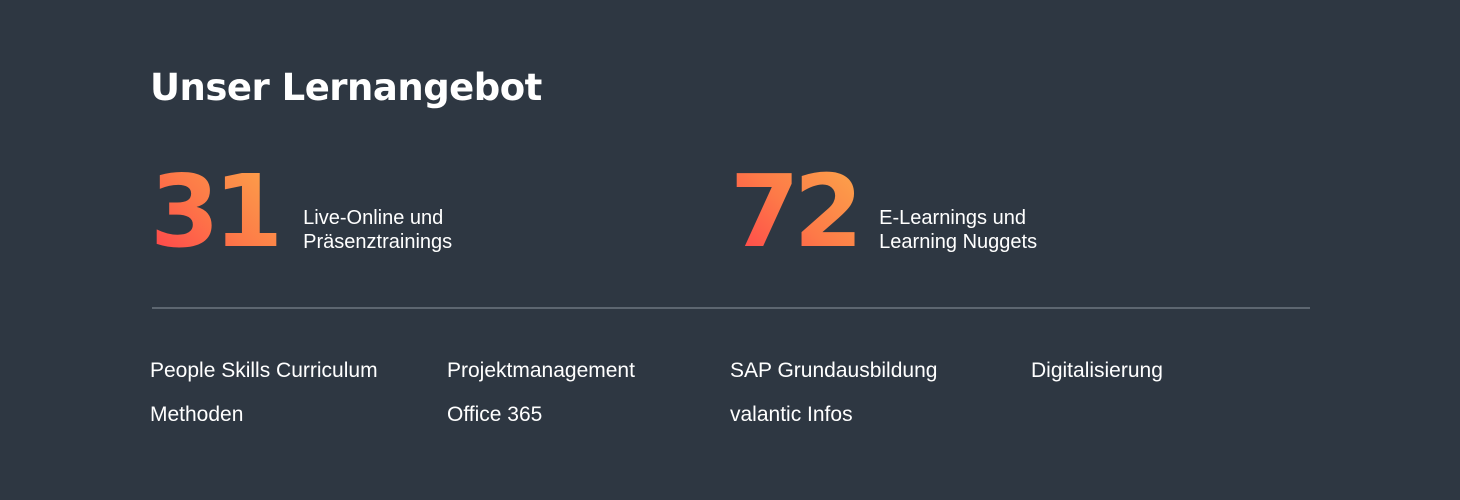 The width and height of the screenshot is (1460, 500). What do you see at coordinates (541, 370) in the screenshot?
I see `category-link-projektmanagement: Projektmanagement` at bounding box center [541, 370].